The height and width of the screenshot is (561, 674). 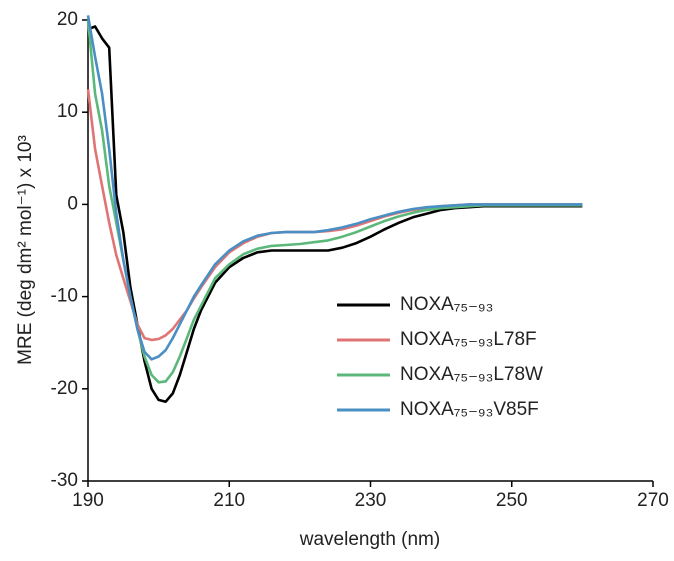 What do you see at coordinates (371, 500) in the screenshot?
I see `x-tick-label: 230` at bounding box center [371, 500].